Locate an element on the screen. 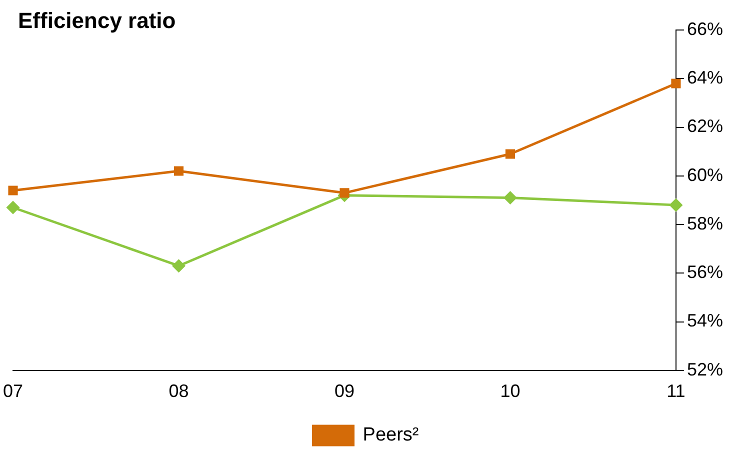 This screenshot has width=730, height=461. x-tick-label: 10 is located at coordinates (510, 391).